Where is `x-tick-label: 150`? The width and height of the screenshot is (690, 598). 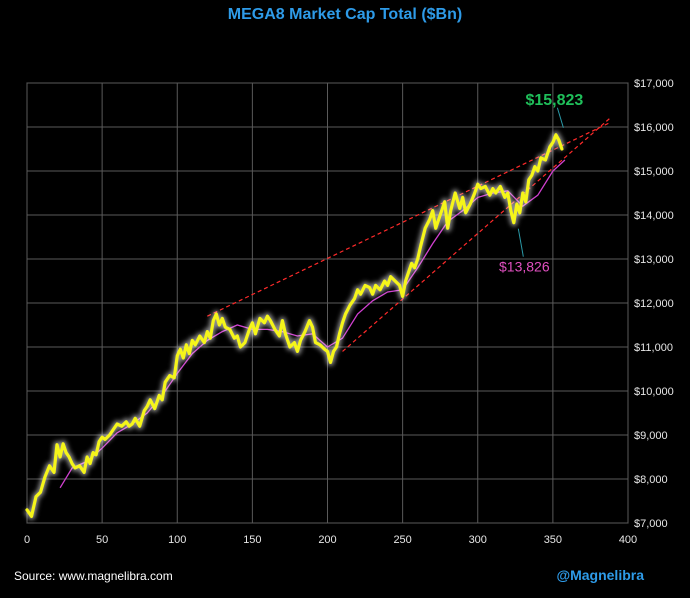
x-tick-label: 150 is located at coordinates (252, 540).